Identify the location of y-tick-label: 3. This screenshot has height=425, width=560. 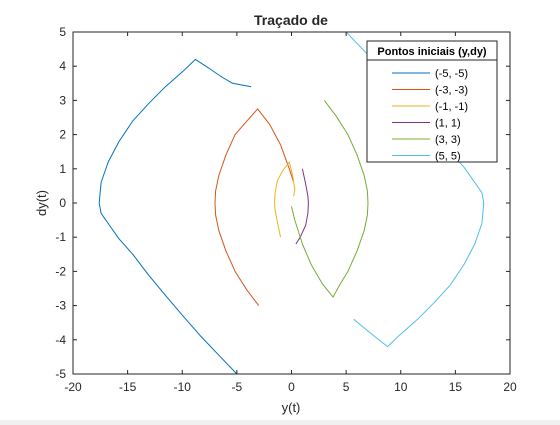
(62, 100).